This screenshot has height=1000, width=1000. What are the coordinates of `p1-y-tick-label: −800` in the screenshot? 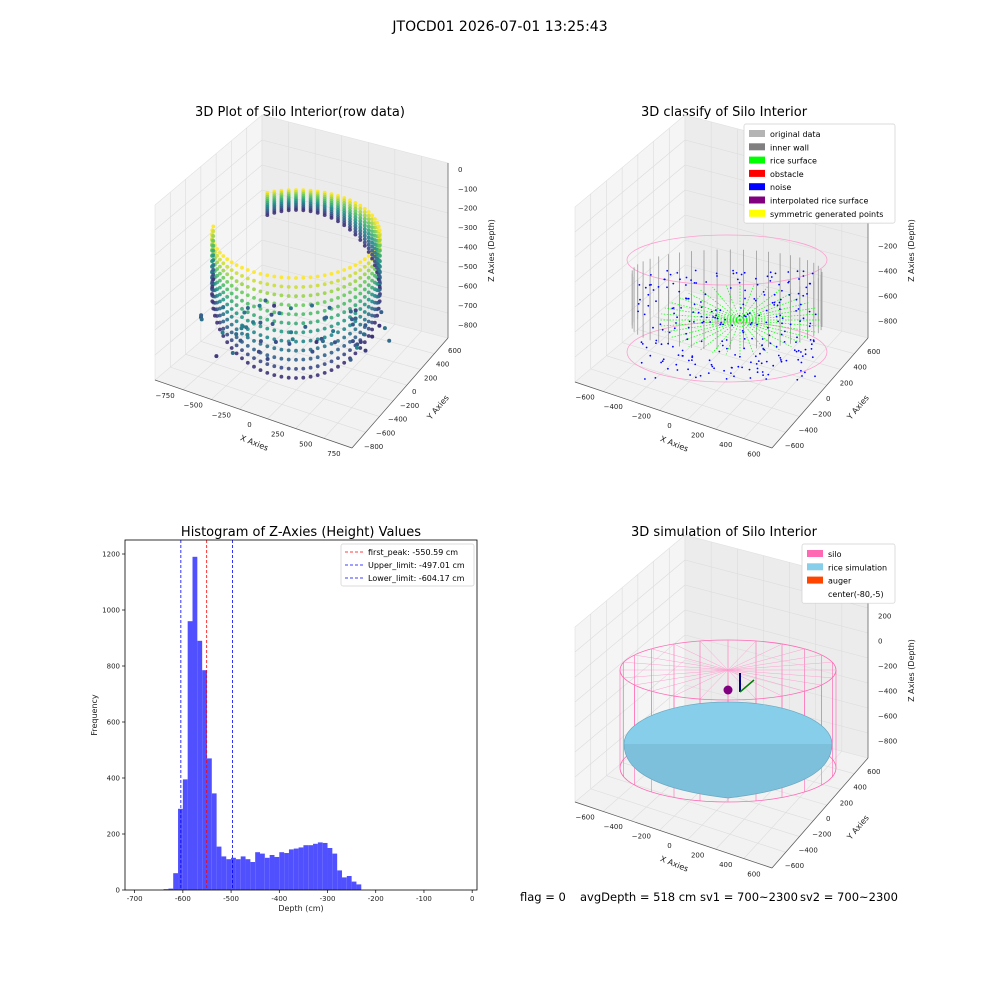 It's located at (373, 447).